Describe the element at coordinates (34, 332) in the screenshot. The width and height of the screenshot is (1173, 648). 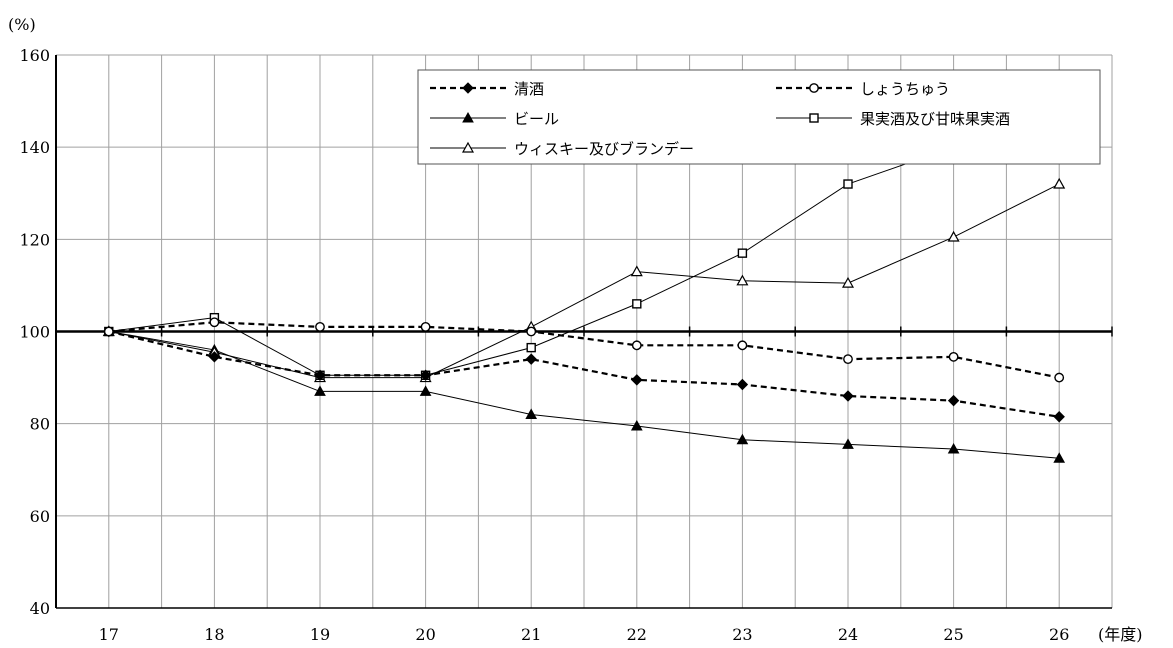
I see `y-tick-label: 100` at that location.